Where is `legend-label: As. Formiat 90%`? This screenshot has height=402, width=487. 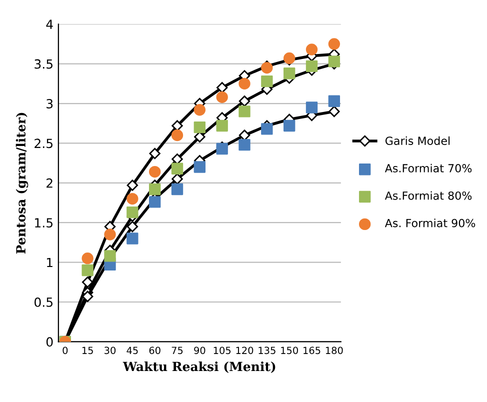
legend-label: As. Formiat 90% is located at coordinates (430, 223).